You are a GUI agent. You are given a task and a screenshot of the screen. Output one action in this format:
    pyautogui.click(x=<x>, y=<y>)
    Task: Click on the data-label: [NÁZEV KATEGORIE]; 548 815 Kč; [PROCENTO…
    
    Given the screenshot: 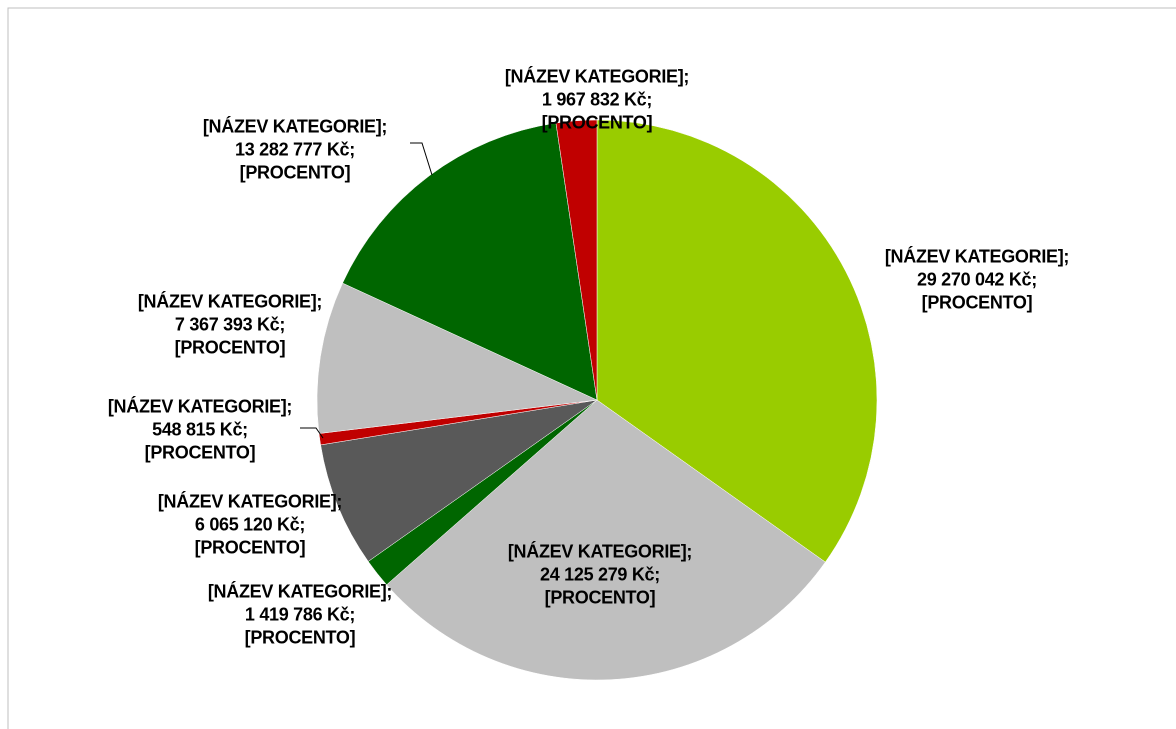 What is the action you would take?
    pyautogui.click(x=200, y=429)
    